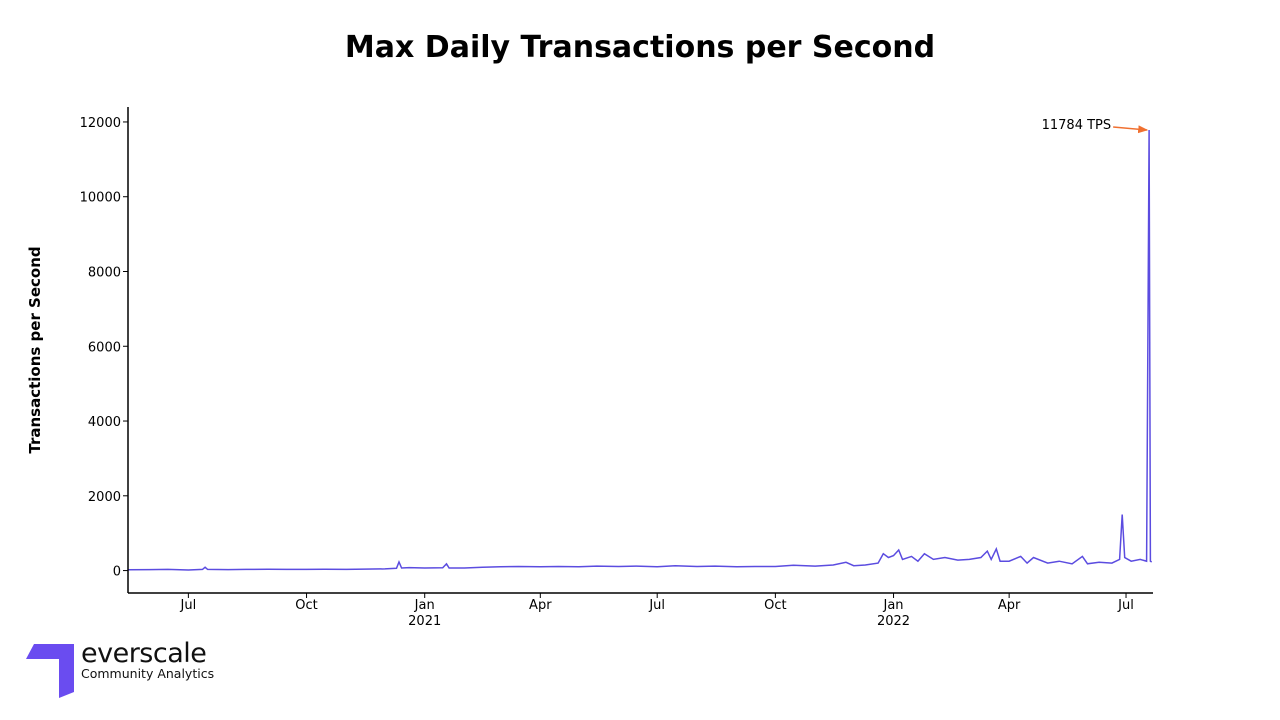 The width and height of the screenshot is (1280, 720). Describe the element at coordinates (50, 671) in the screenshot. I see `everscale-logo-icon` at that location.